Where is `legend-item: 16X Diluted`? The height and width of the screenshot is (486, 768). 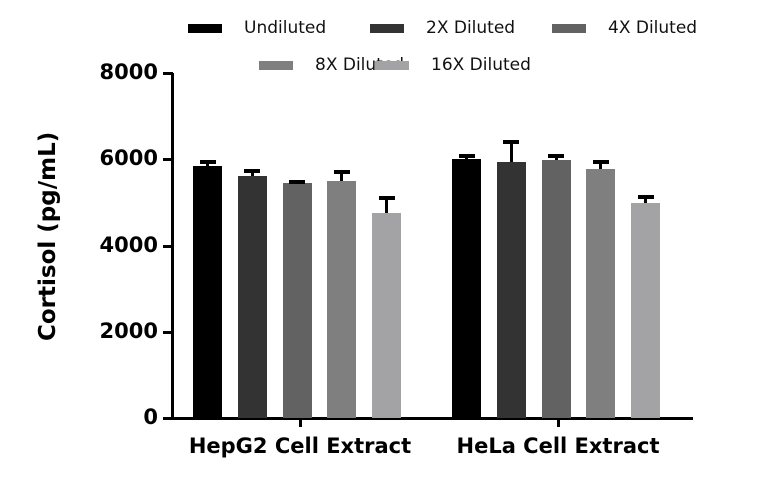
legend-item: 16X Diluted is located at coordinates (453, 65).